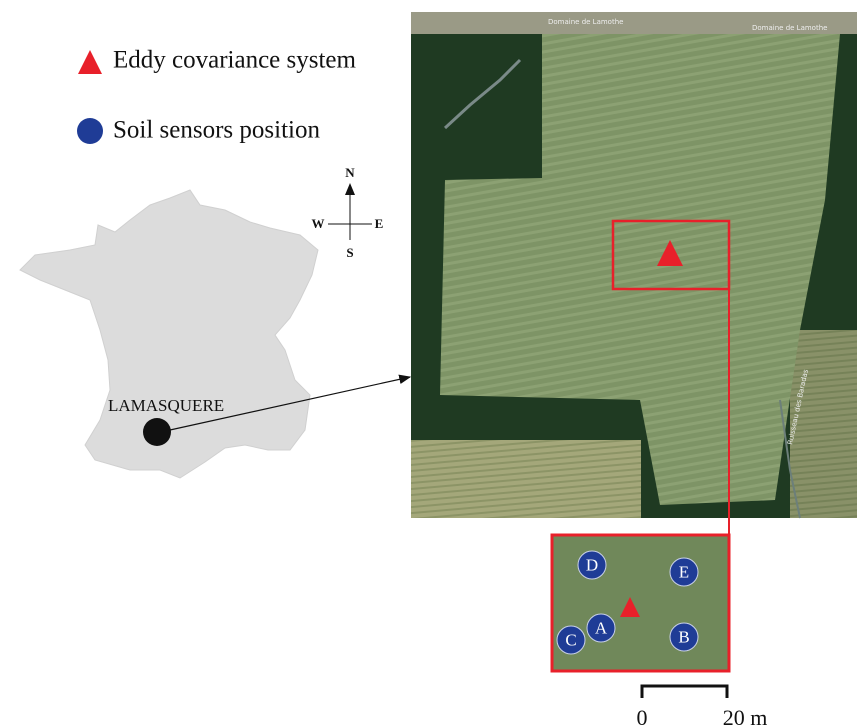  Describe the element at coordinates (318, 223) in the screenshot. I see `compass-w: W` at that location.